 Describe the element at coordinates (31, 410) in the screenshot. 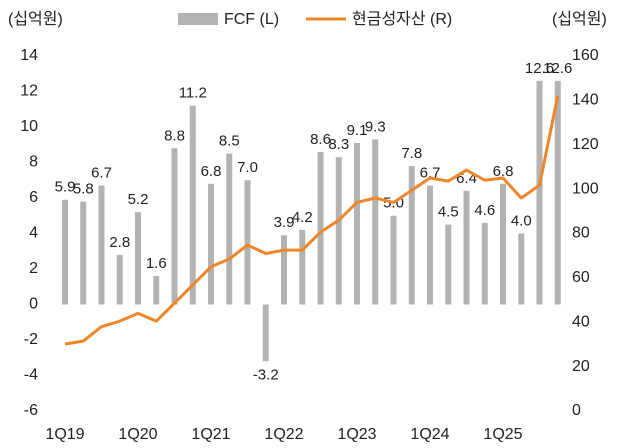

I see `y-tick-label: -6` at that location.